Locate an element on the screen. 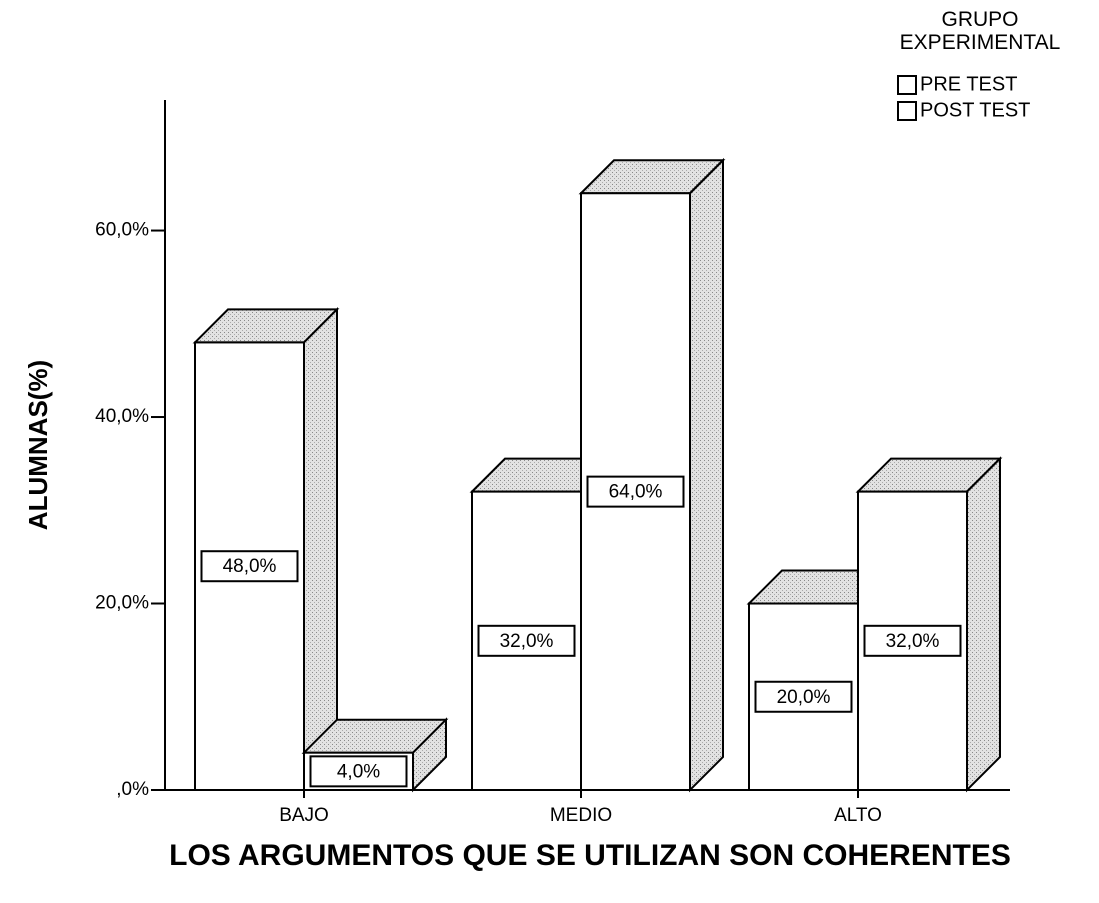 The image size is (1099, 903). y-tick-label: ,0% is located at coordinates (132, 789).